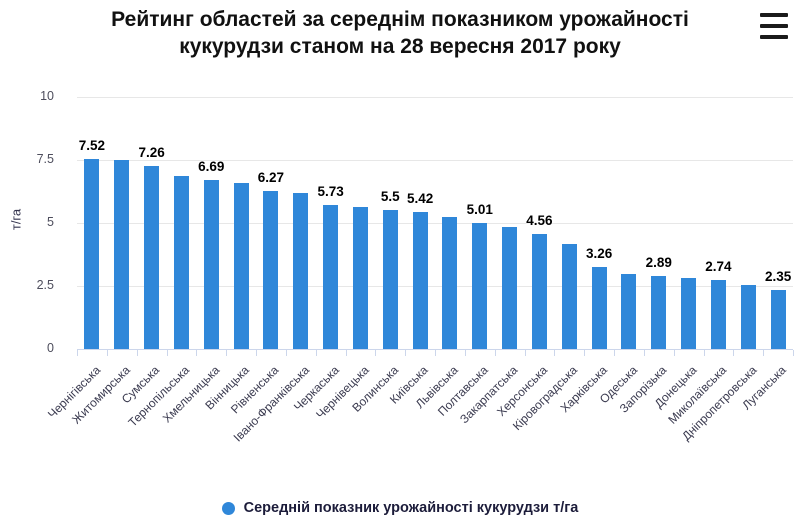 The height and width of the screenshot is (524, 800). I want to click on bar-Кіровоградська, so click(569, 296).